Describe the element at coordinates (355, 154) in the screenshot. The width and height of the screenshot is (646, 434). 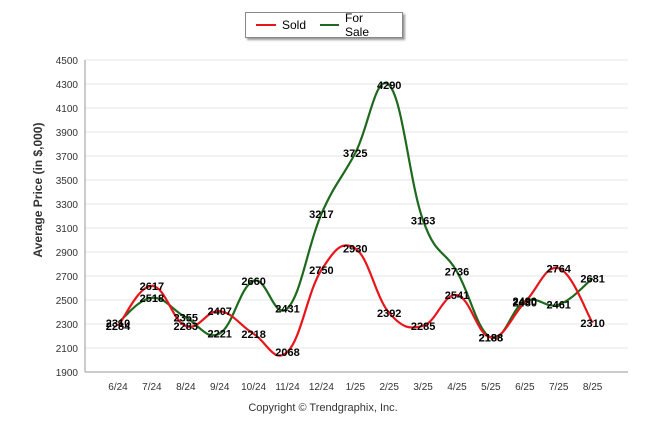
I see `for-sale-data-label: 3725` at that location.